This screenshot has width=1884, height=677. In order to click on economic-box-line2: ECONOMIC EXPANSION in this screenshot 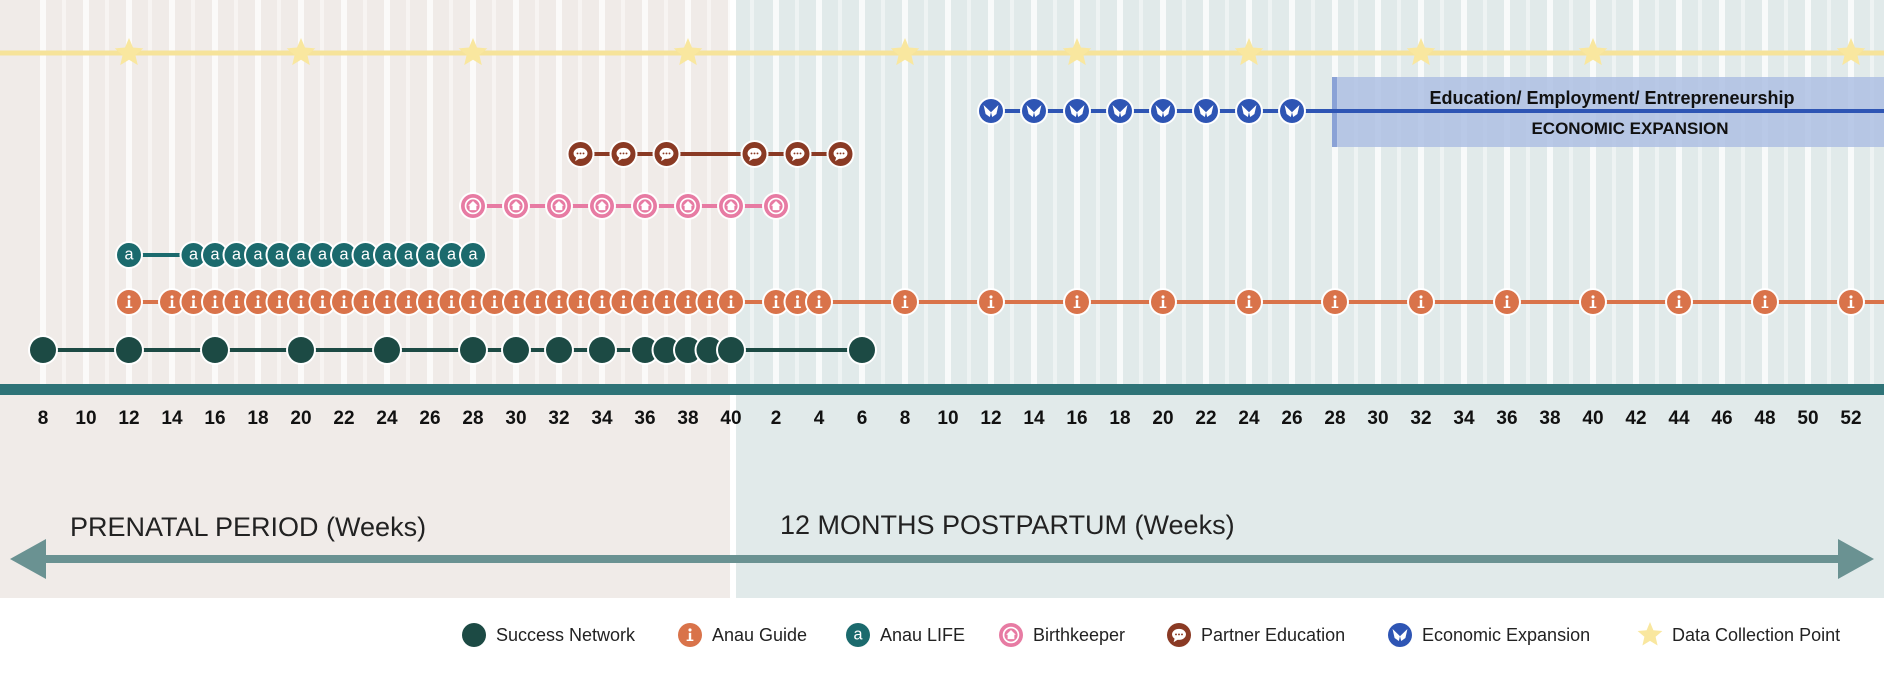, I will do `click(1629, 128)`.